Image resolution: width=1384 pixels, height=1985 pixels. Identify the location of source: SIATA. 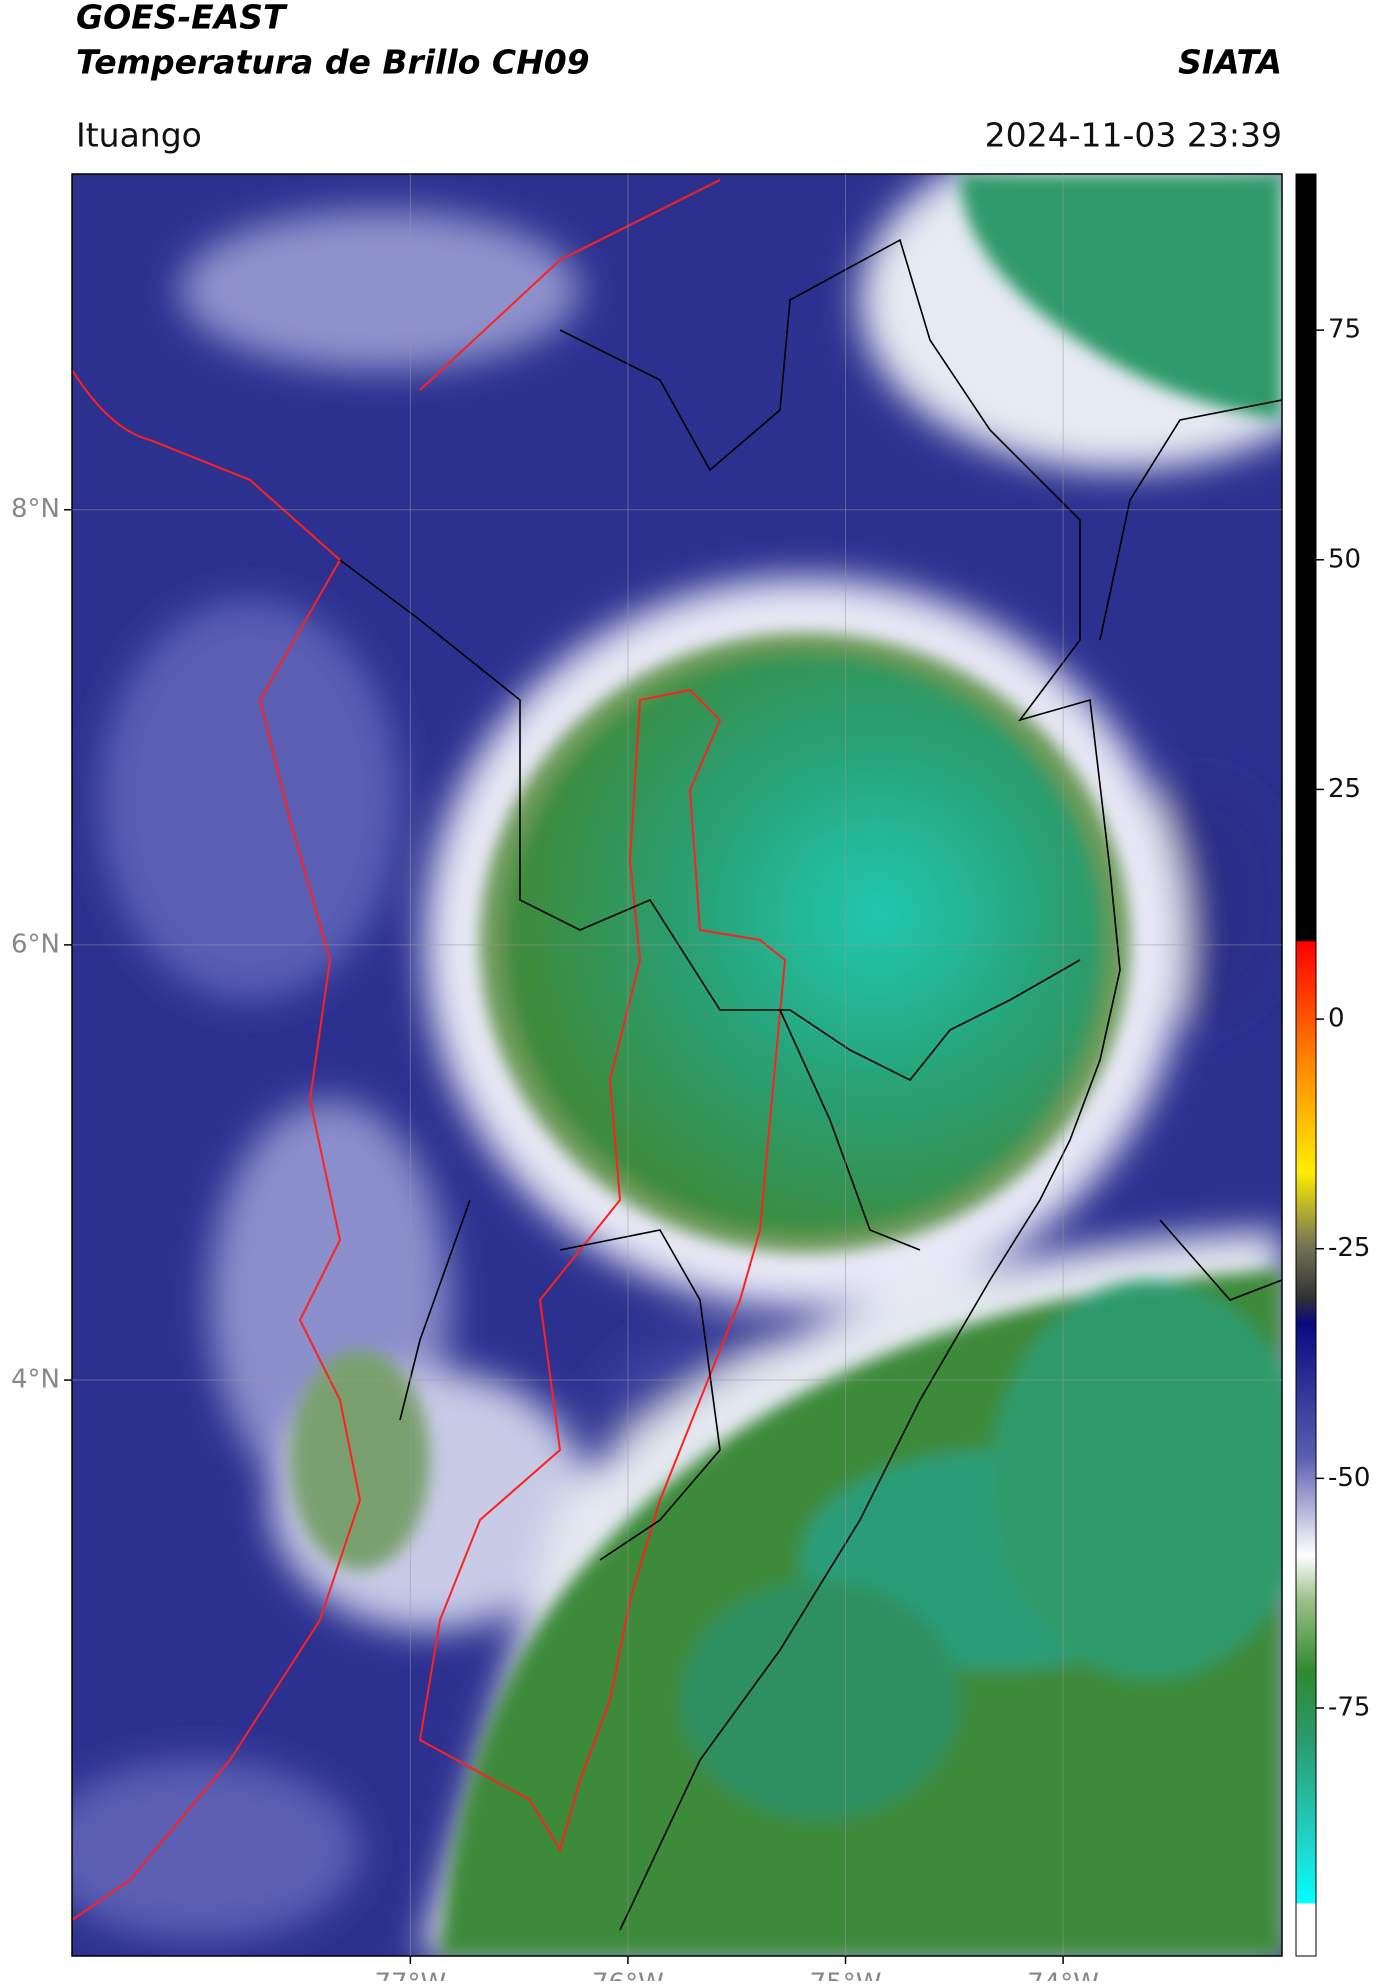
(1230, 62).